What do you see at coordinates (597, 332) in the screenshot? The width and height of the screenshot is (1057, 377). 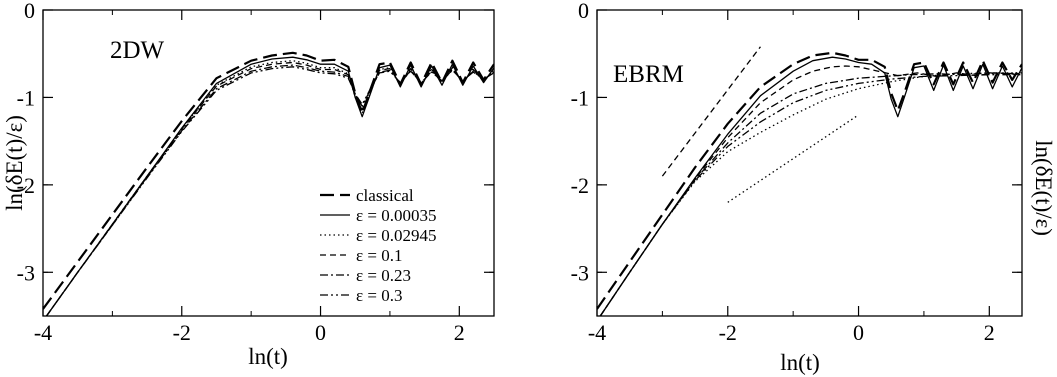 I see `x-tick-label-ebrm: -4` at bounding box center [597, 332].